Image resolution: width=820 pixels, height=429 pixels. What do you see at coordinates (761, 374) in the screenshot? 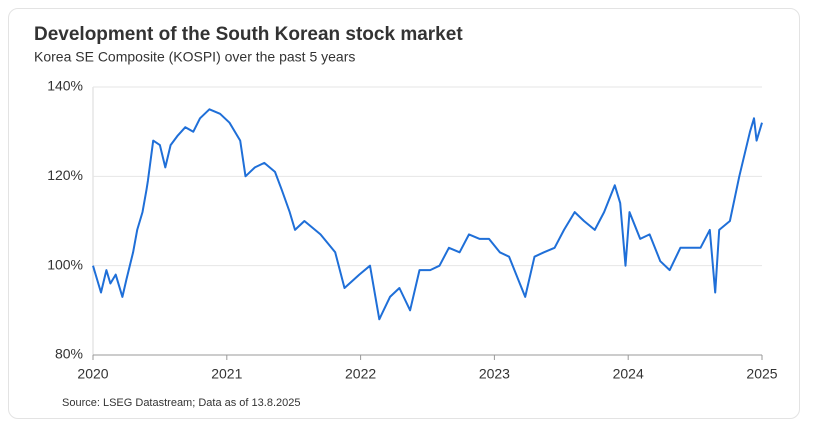
I see `x-tick-label: 2025` at bounding box center [761, 374].